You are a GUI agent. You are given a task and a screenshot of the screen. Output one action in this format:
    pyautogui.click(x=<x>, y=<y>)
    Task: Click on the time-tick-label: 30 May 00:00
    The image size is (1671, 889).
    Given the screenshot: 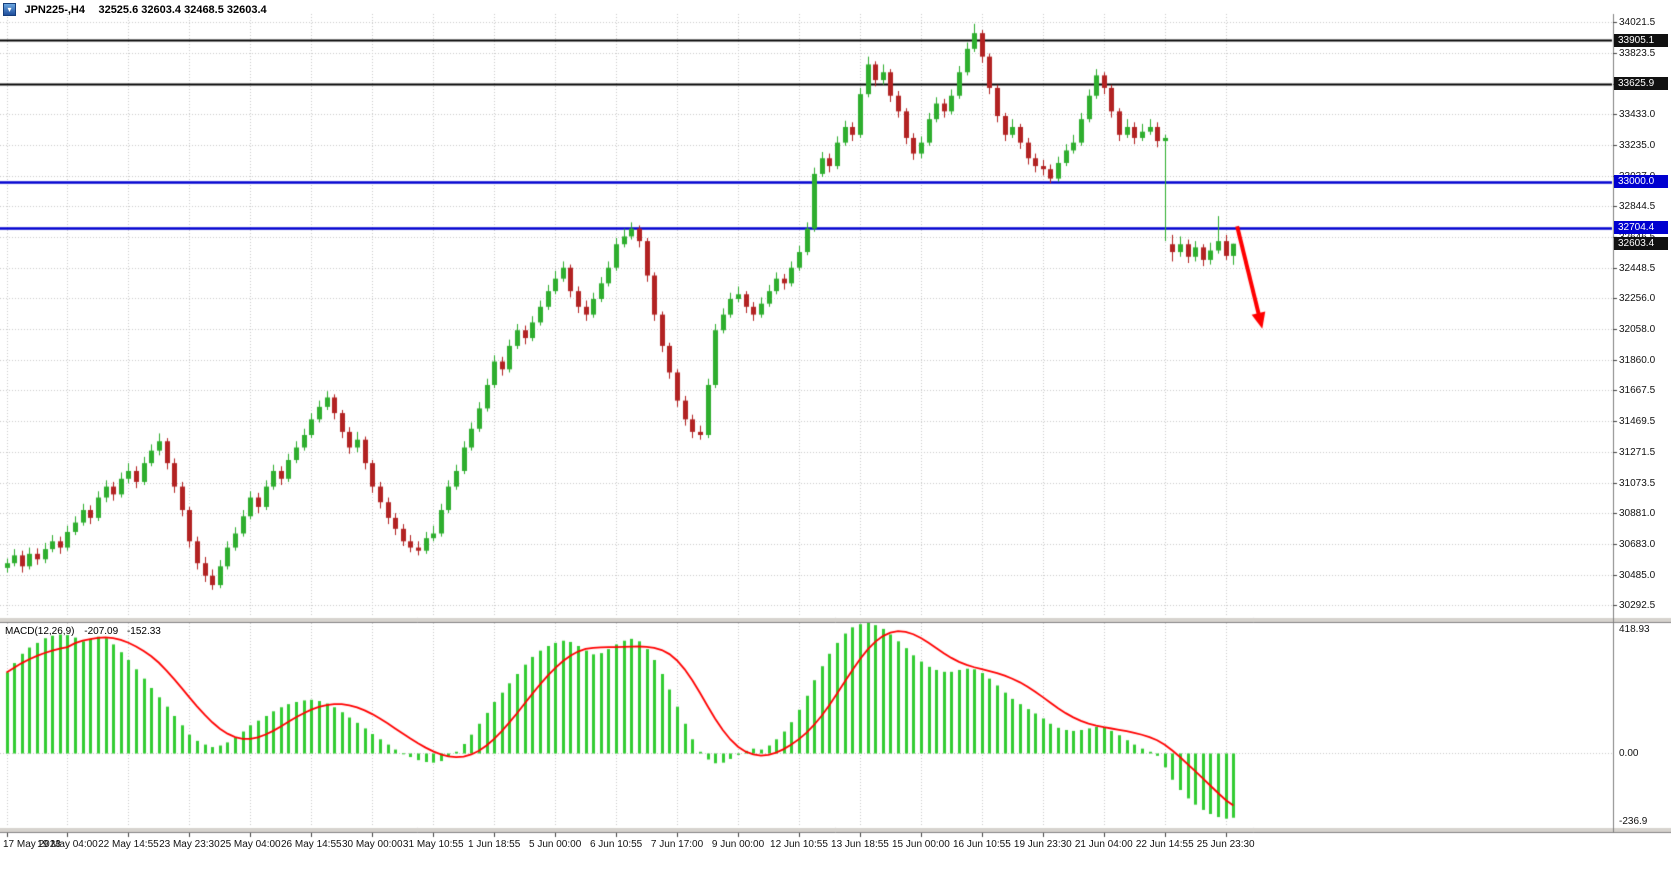 What is the action you would take?
    pyautogui.click(x=372, y=844)
    